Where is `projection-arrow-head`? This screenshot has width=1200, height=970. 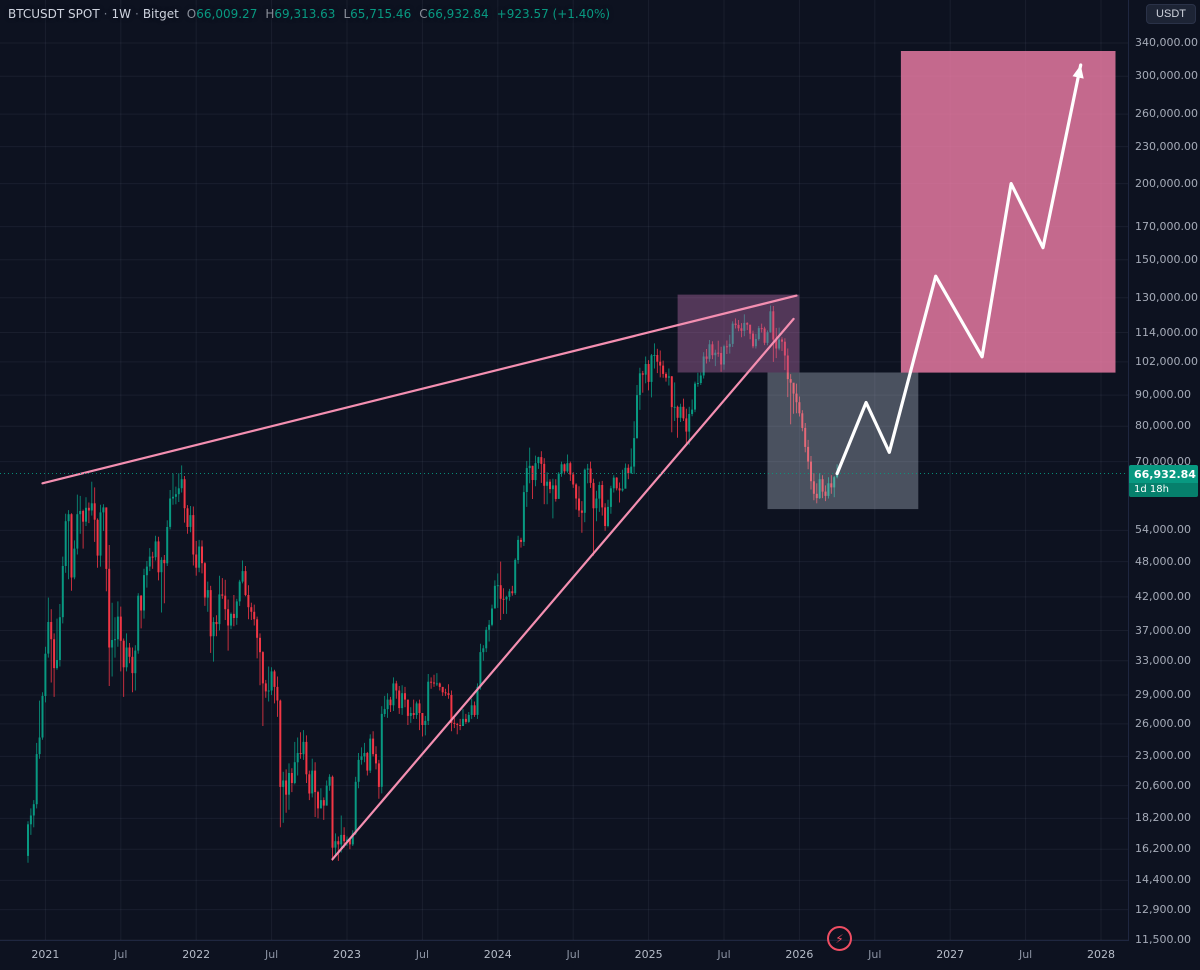 projection-arrow-head is located at coordinates (1078, 72).